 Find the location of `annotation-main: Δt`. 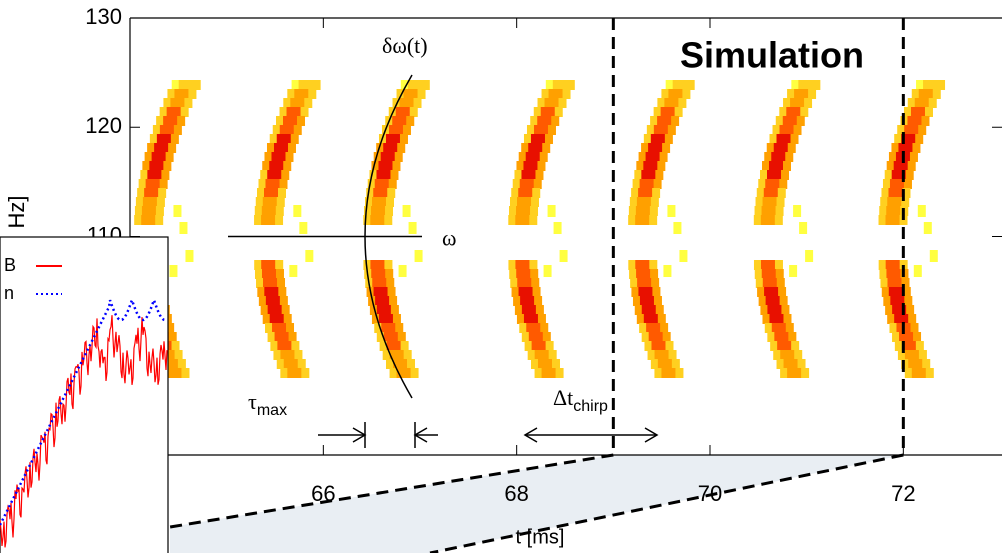

annotation-main: Δt is located at coordinates (563, 397).